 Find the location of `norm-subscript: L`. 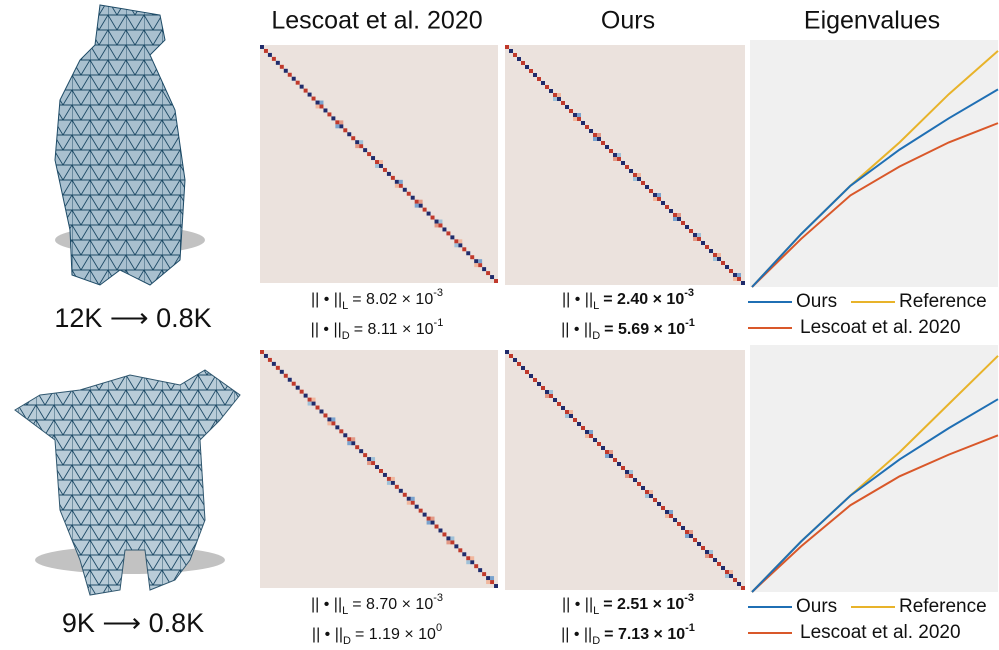

norm-subscript: L is located at coordinates (345, 611).